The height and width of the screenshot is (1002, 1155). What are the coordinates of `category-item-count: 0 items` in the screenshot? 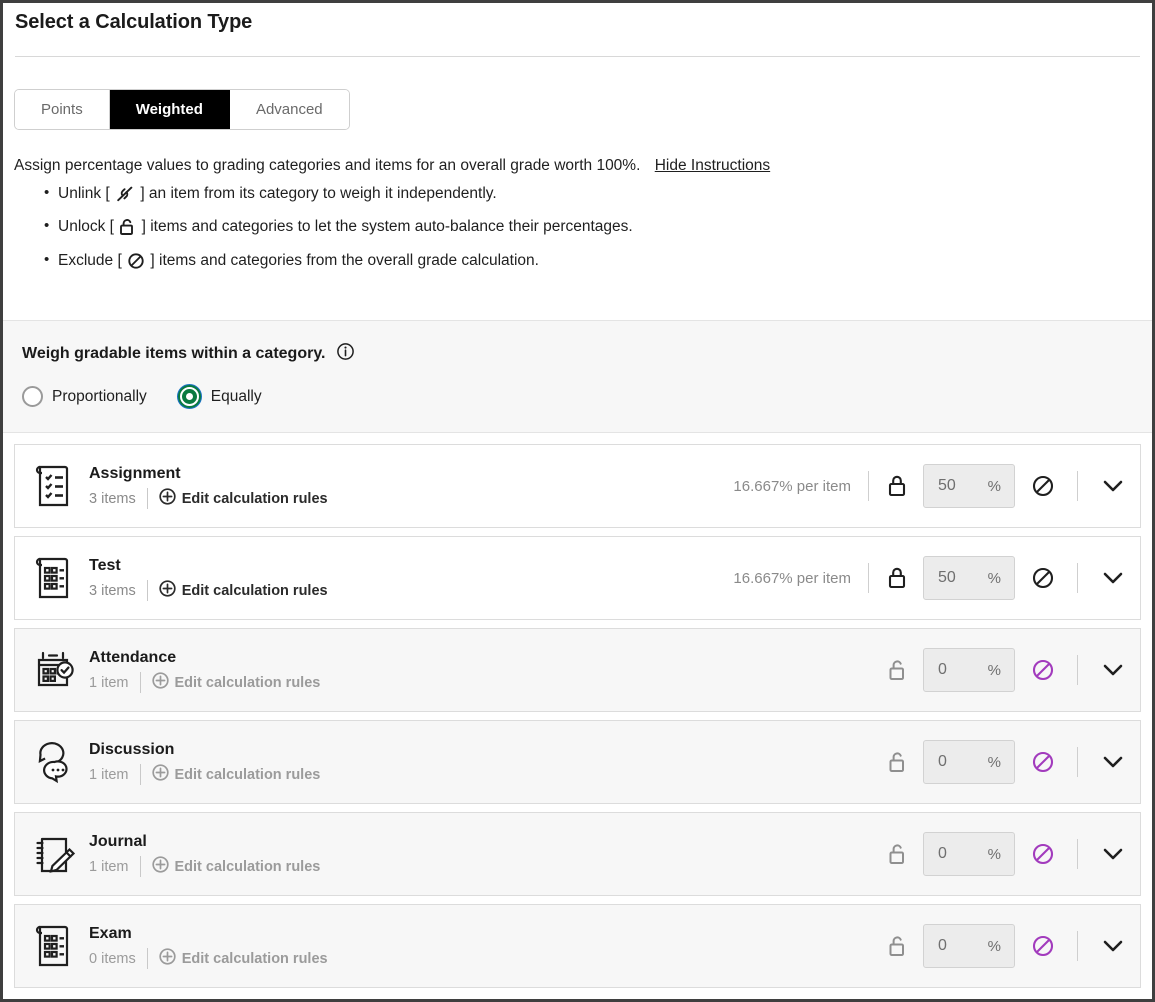 It's located at (112, 958).